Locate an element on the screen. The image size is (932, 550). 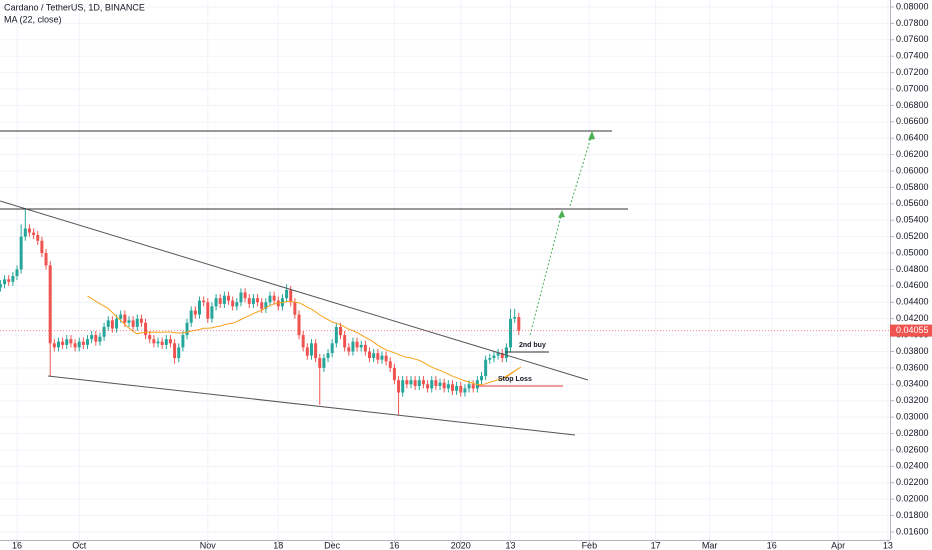
x-tick-label: Dec is located at coordinates (332, 545).